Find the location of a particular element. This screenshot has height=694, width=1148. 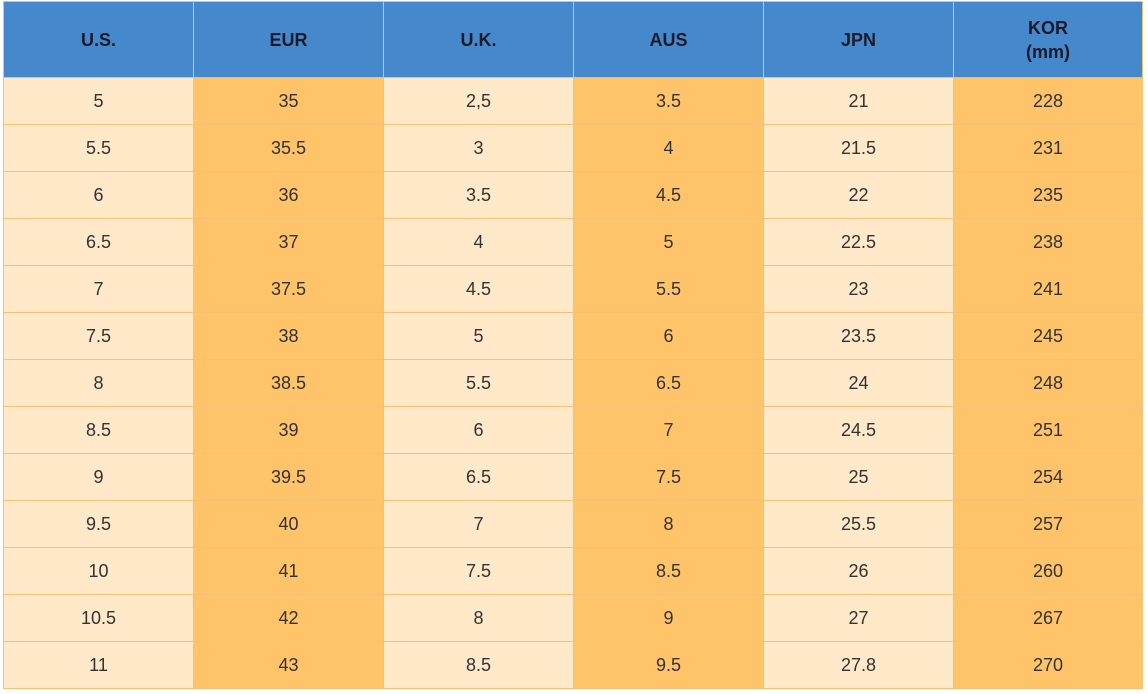

table-row: 10.5 42 8 9 27 267 is located at coordinates (573, 618).